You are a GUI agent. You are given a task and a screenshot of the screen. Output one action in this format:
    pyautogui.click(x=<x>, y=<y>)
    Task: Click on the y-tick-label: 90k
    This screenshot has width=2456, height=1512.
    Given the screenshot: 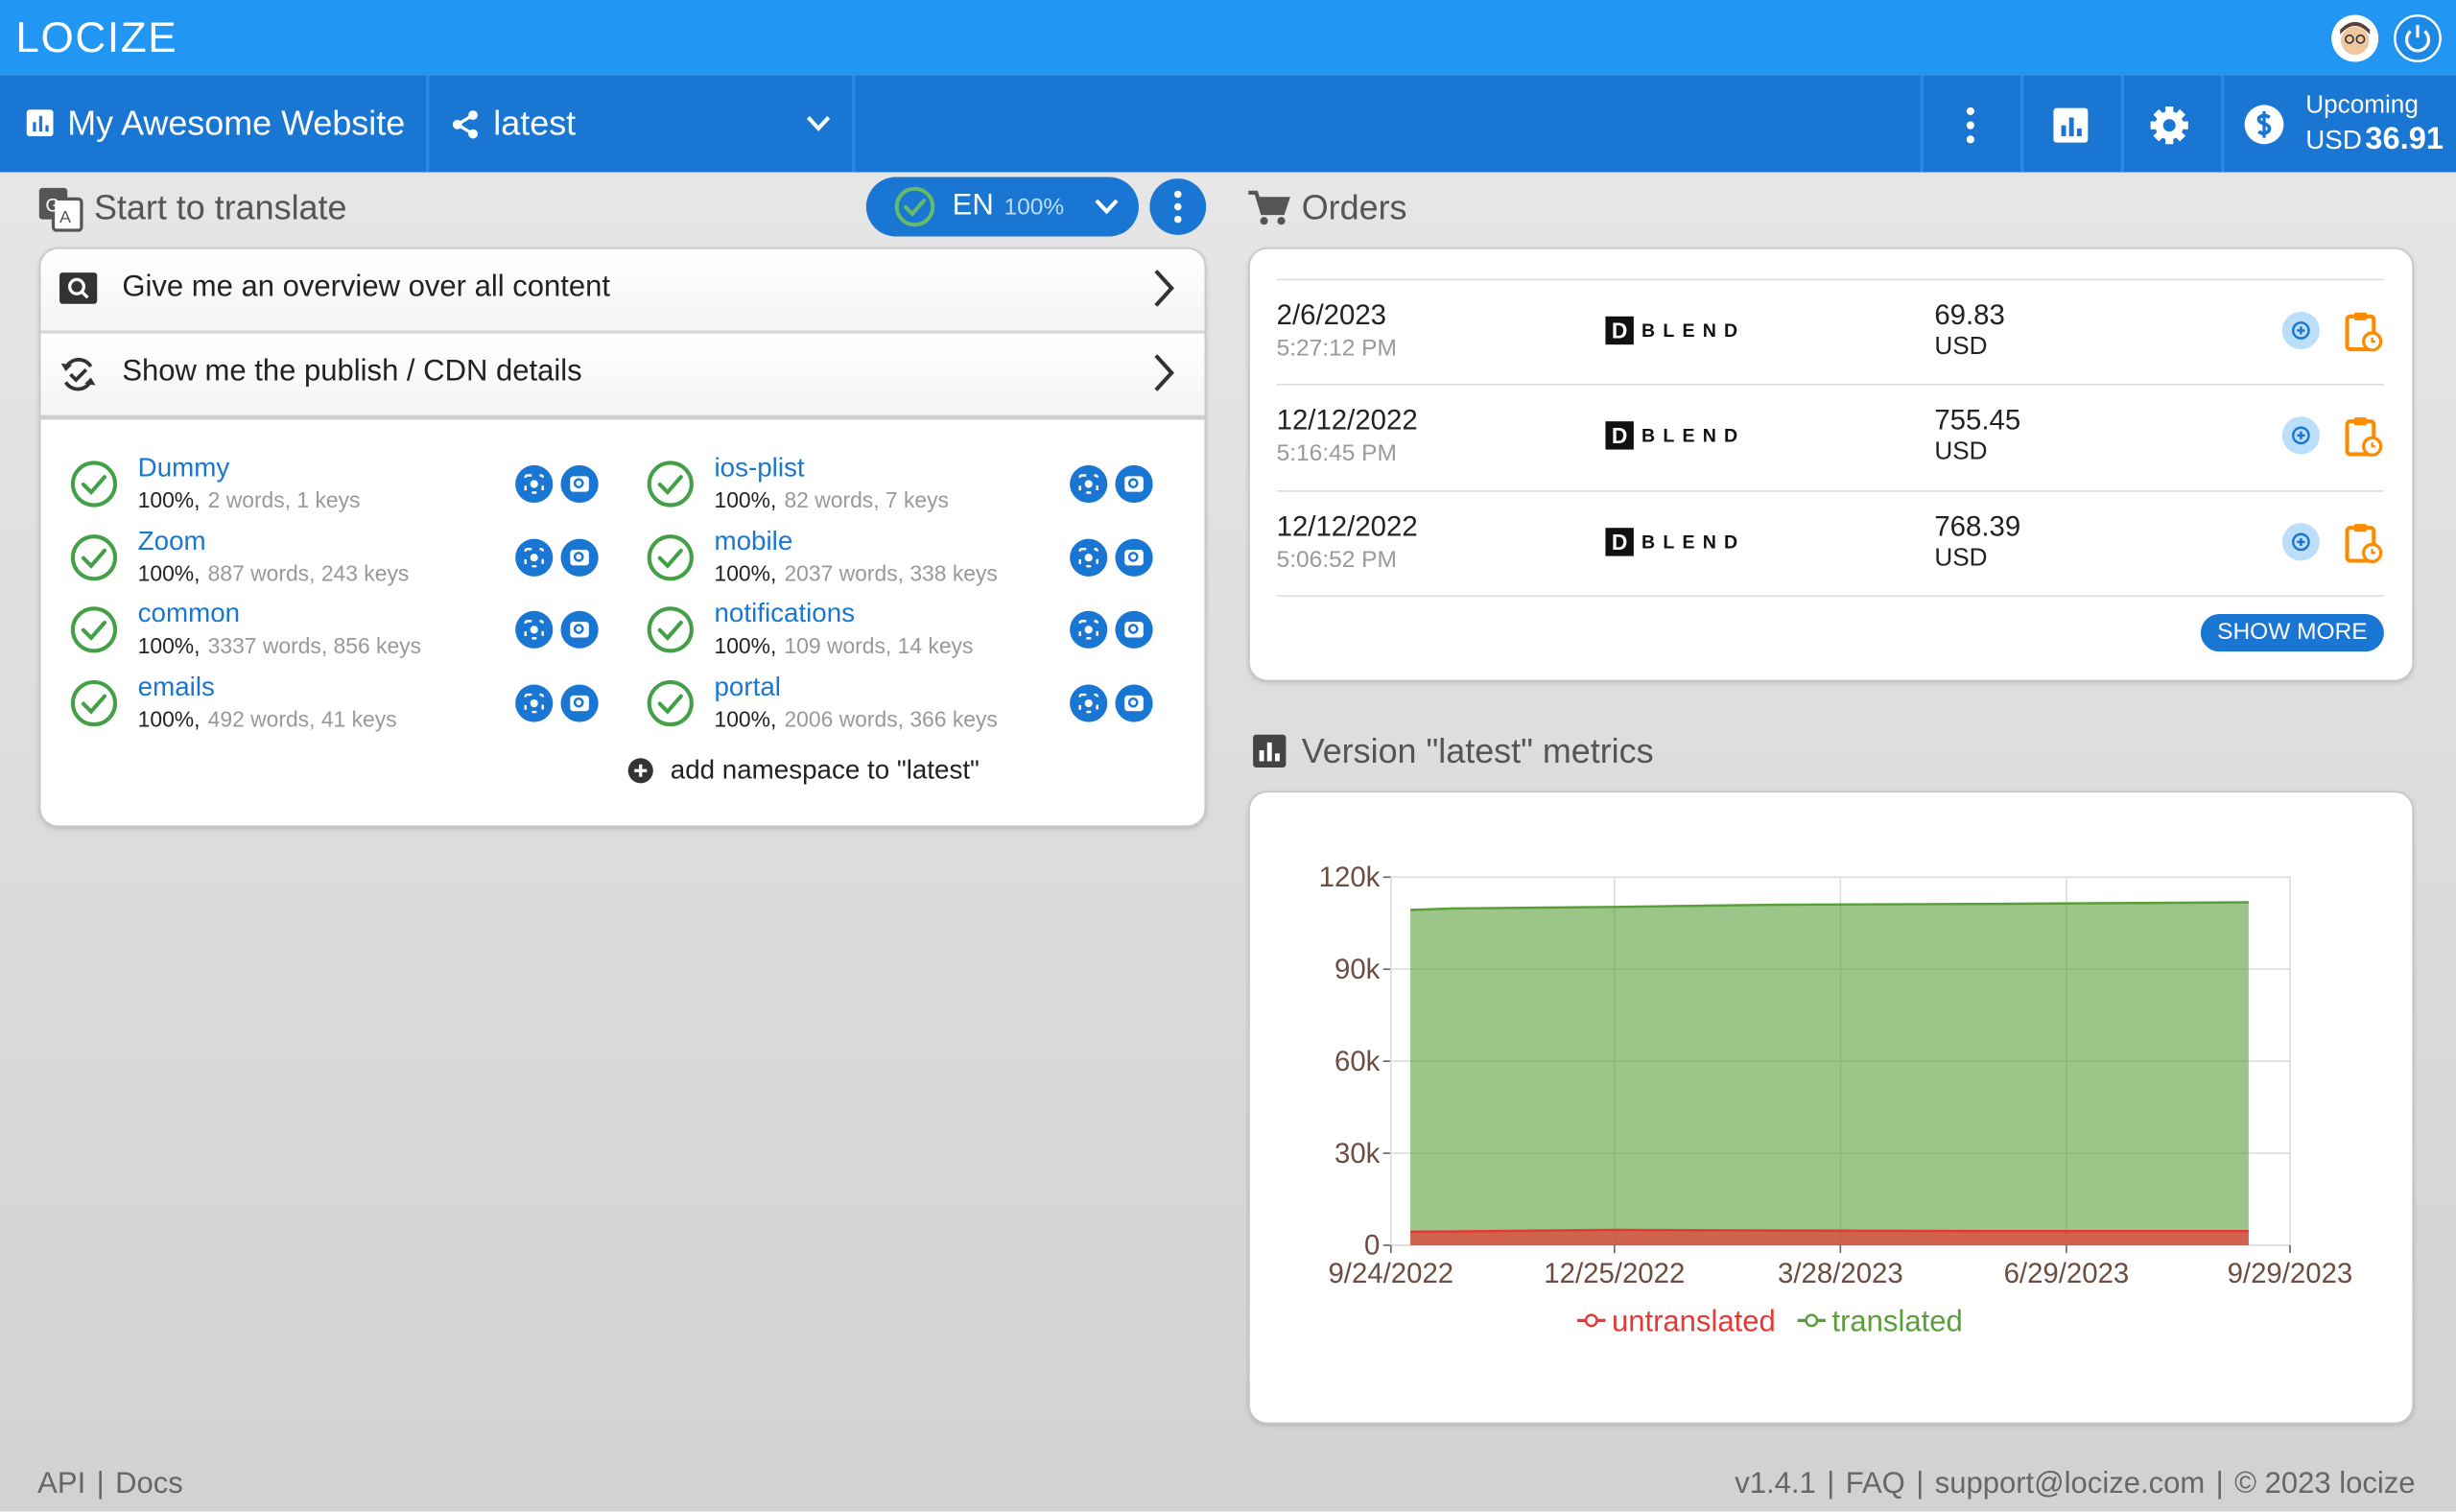 What is the action you would take?
    pyautogui.click(x=1357, y=969)
    